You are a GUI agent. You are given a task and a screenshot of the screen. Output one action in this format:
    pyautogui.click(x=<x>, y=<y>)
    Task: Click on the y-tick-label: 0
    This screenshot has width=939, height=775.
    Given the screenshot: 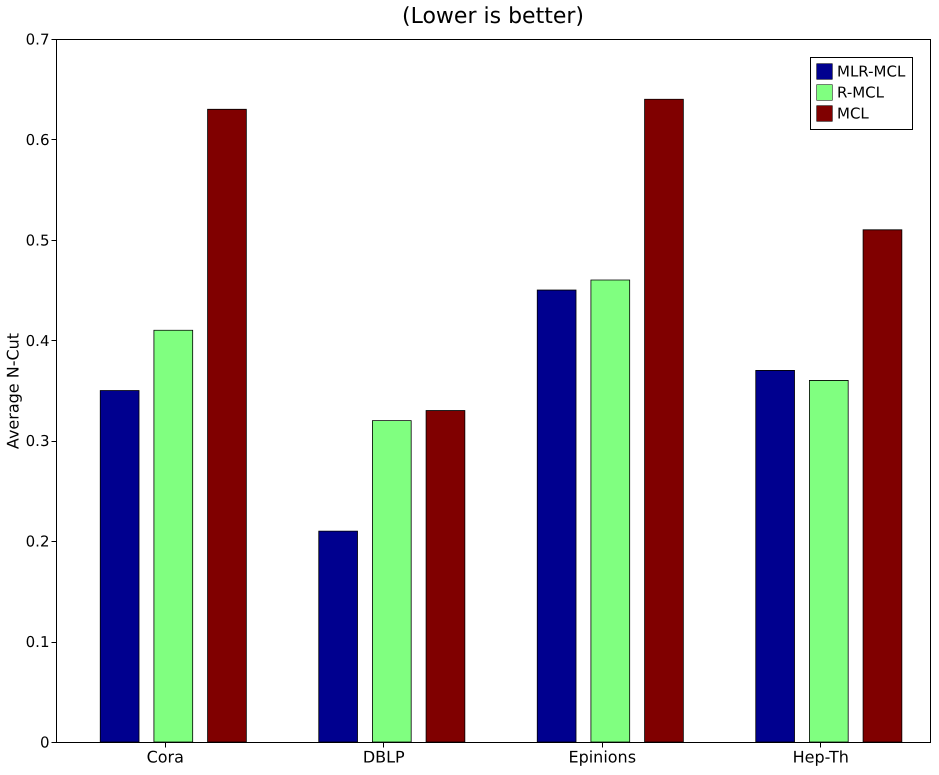 What is the action you would take?
    pyautogui.click(x=45, y=743)
    